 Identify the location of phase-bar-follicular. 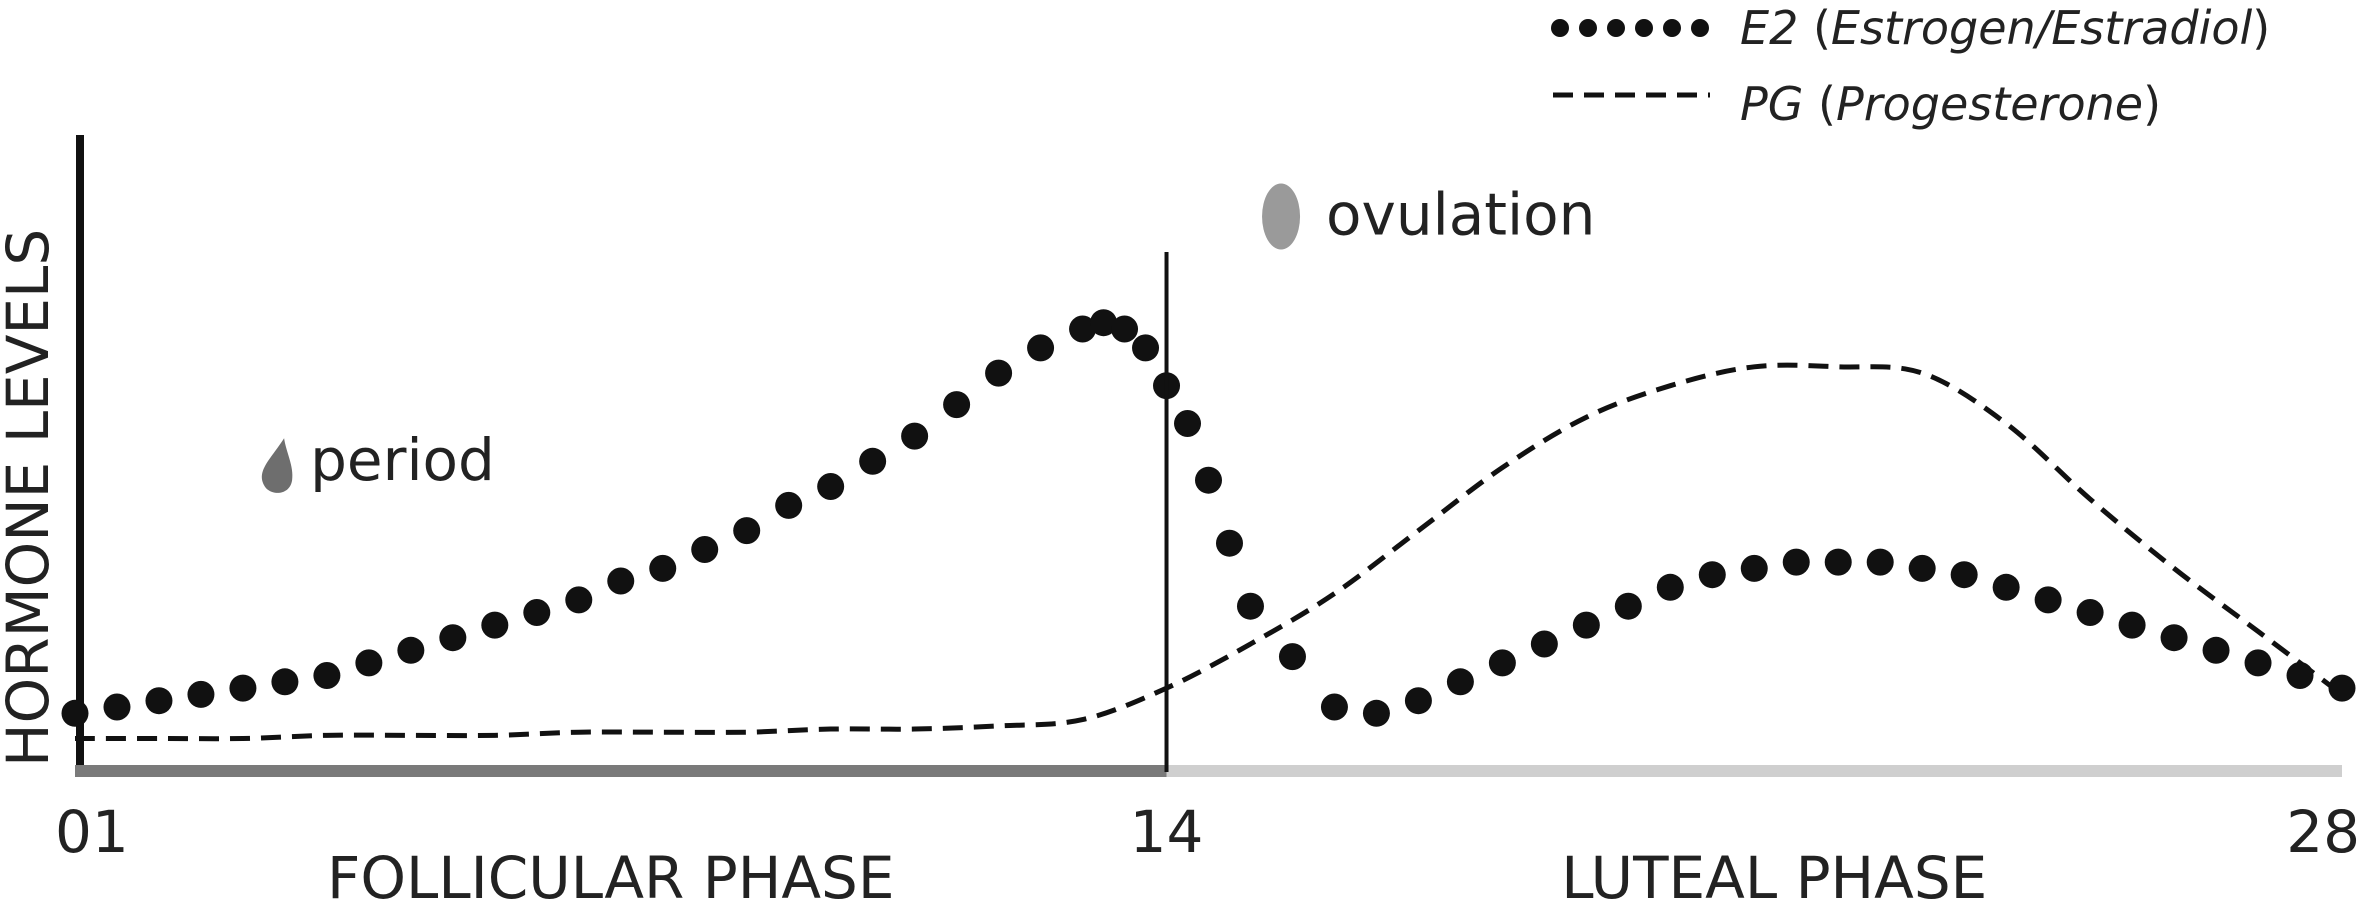
(621, 771).